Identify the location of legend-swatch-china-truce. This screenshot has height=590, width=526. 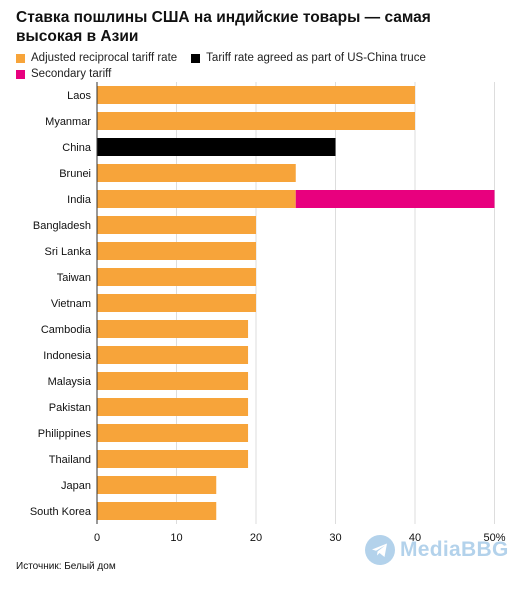
(196, 58).